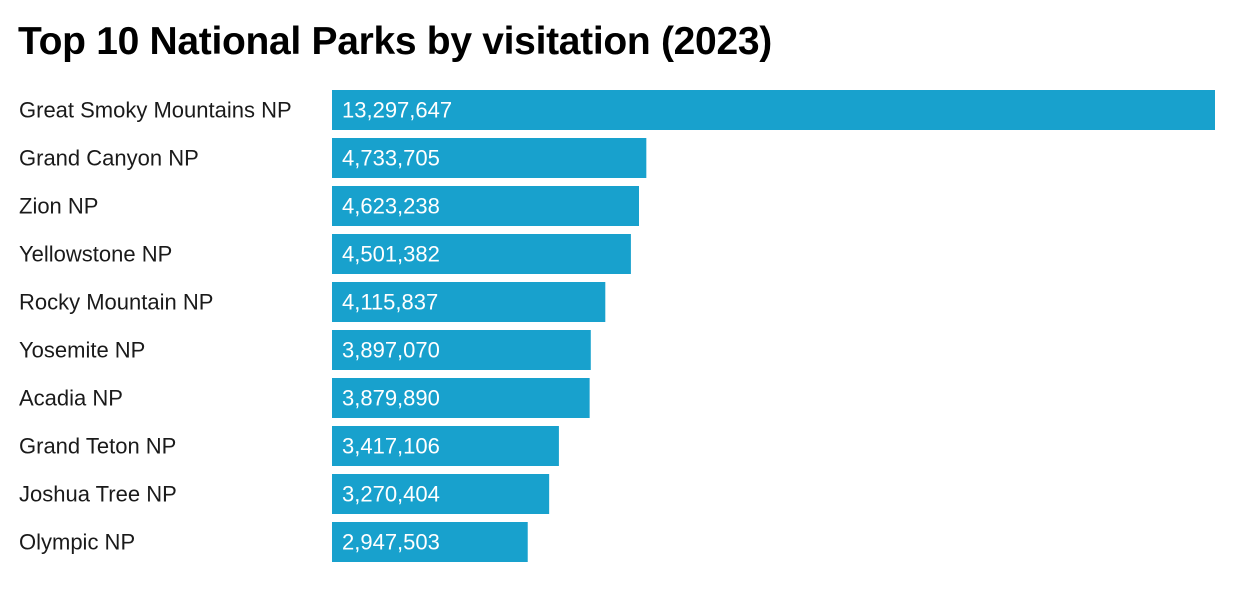 The width and height of the screenshot is (1234, 592). I want to click on value-label: 4,733,705, so click(391, 158).